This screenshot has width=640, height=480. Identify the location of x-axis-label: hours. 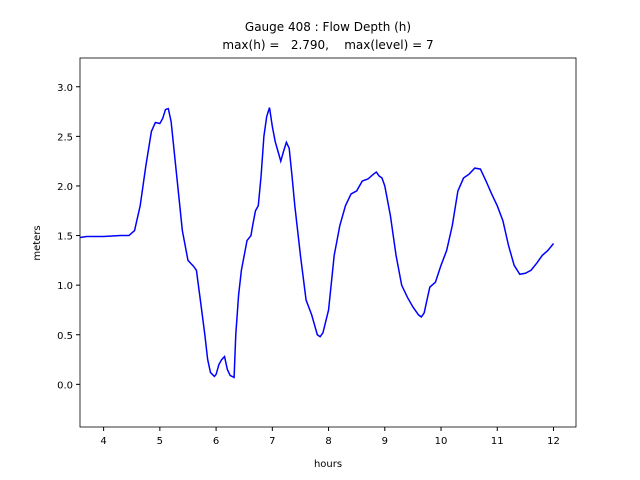
(328, 464).